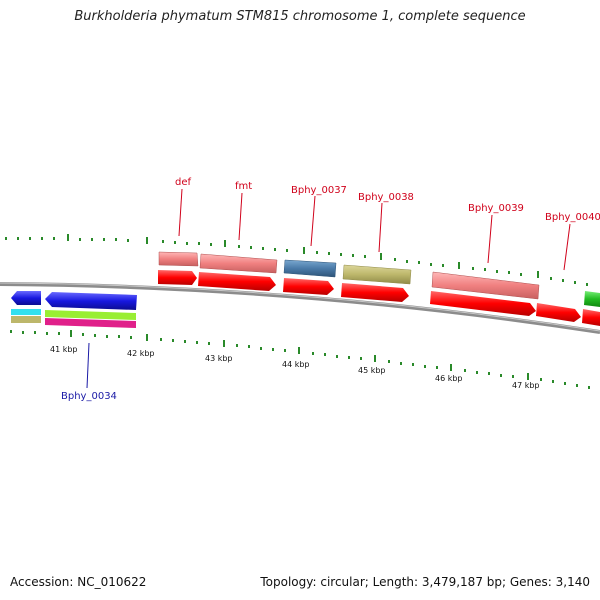  I want to click on feature-khaki-small, so click(26, 319).